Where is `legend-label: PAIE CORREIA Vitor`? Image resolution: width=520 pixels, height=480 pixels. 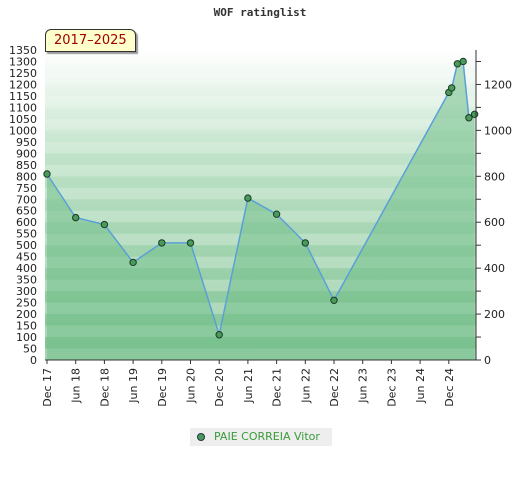
legend-label: PAIE CORREIA Vitor is located at coordinates (267, 436).